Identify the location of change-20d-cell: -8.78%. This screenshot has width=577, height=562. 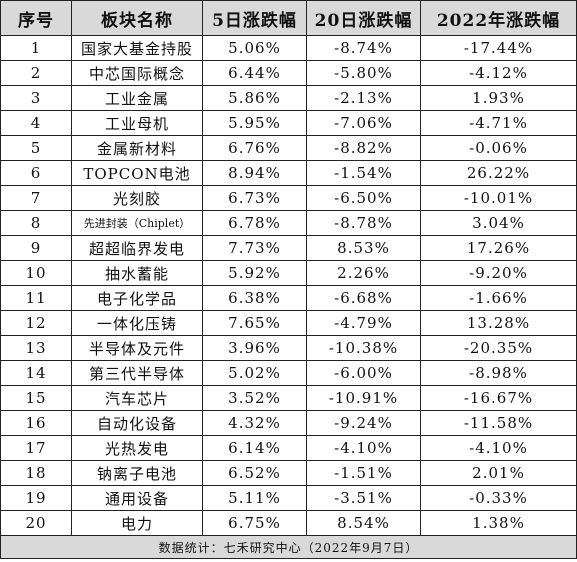
(363, 223).